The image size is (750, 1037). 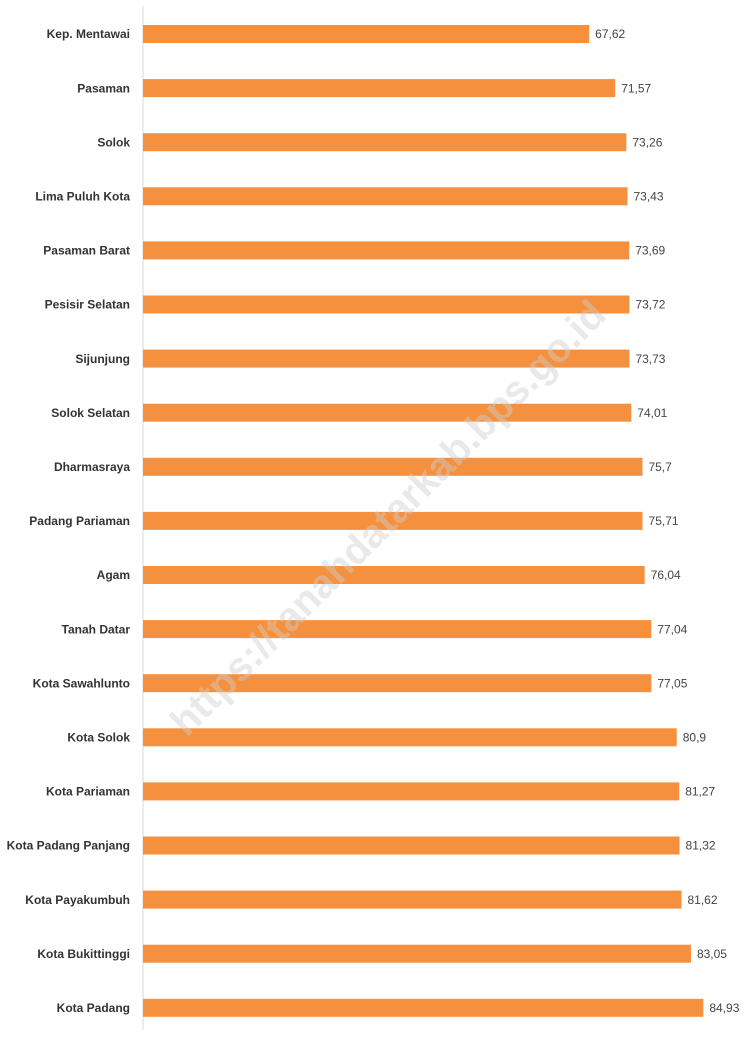 What do you see at coordinates (77, 900) in the screenshot?
I see `category-label: Kota Payakumbuh` at bounding box center [77, 900].